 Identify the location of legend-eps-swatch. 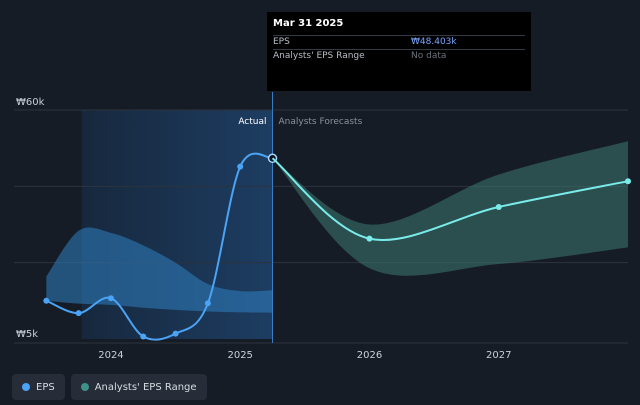
(26, 387).